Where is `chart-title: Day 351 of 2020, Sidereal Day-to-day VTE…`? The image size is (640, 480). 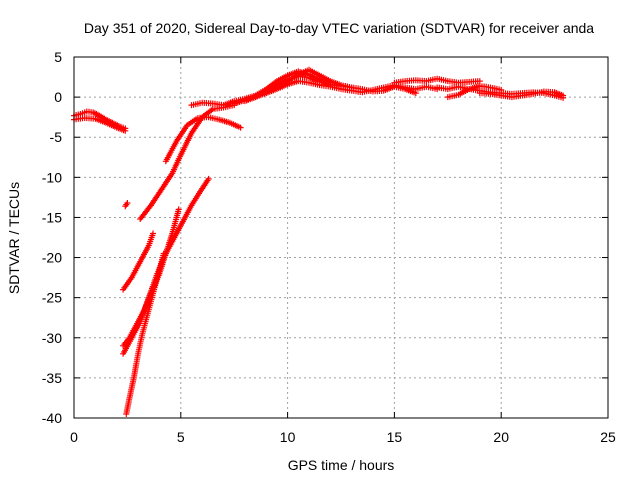
chart-title: Day 351 of 2020, Sidereal Day-to-day VTE… is located at coordinates (339, 28).